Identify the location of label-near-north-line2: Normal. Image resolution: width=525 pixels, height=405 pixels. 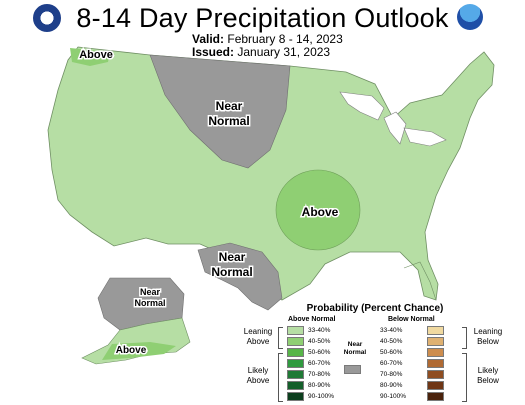
(228, 121).